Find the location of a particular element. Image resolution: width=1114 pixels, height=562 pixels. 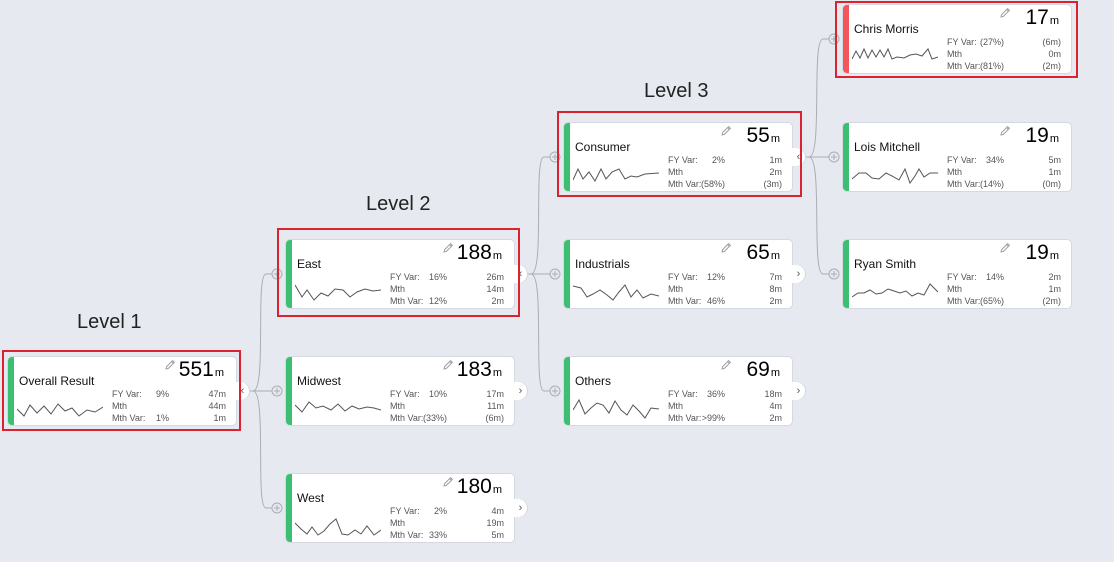

node-stats: FY Var: 2% 1m Mth 2m Mth Var: (58%) (3m) is located at coordinates (725, 172).